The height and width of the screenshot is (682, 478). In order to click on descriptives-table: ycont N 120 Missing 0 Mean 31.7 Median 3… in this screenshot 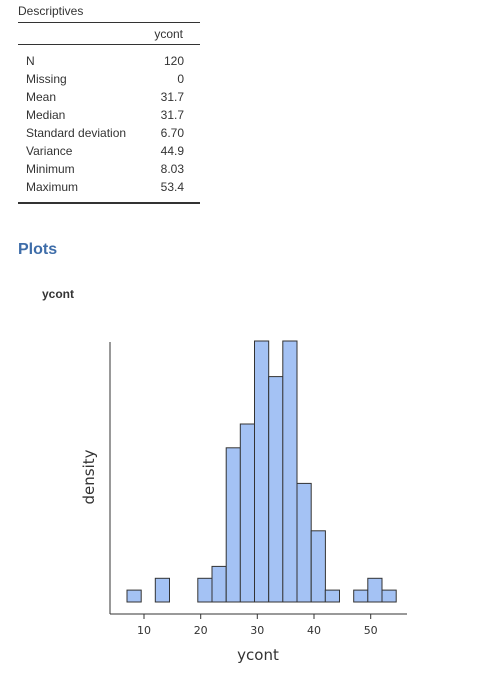, I will do `click(109, 113)`.